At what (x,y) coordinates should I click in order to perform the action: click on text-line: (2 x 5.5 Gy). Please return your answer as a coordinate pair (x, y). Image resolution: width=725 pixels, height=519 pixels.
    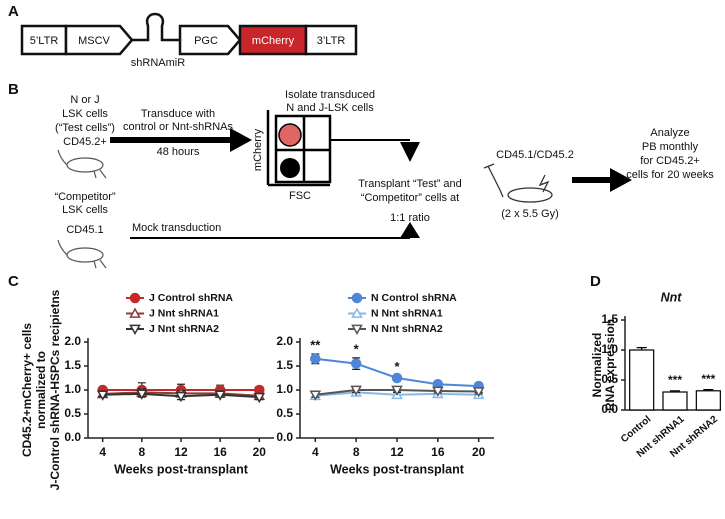
    Looking at the image, I should click on (529, 214).